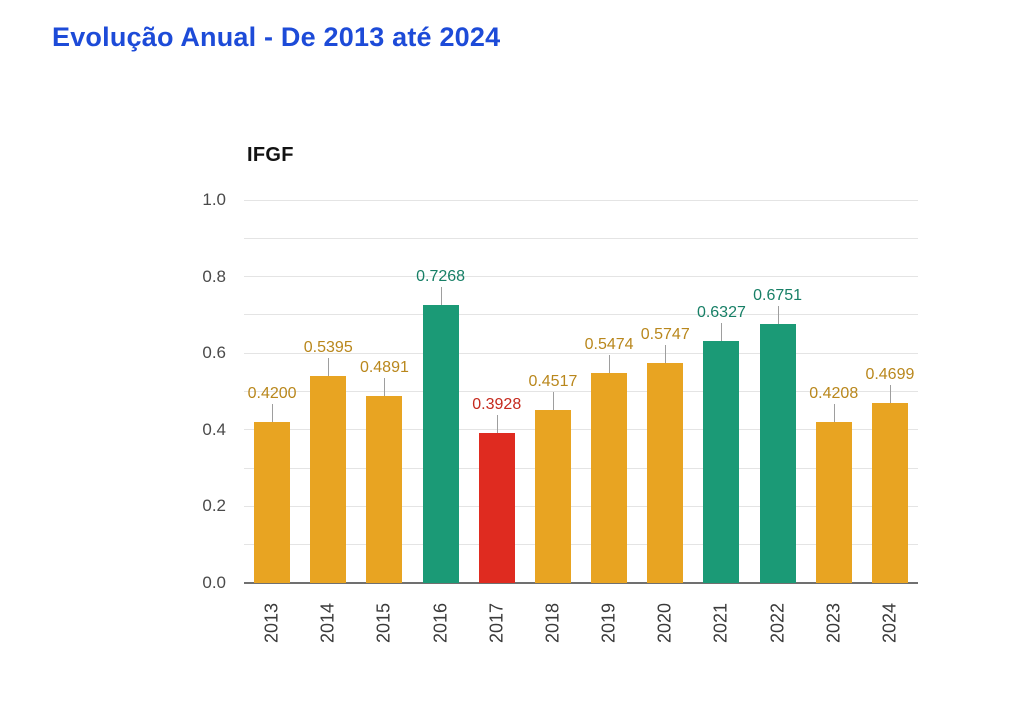  I want to click on x-axis-tick-label: 2020, so click(664, 623).